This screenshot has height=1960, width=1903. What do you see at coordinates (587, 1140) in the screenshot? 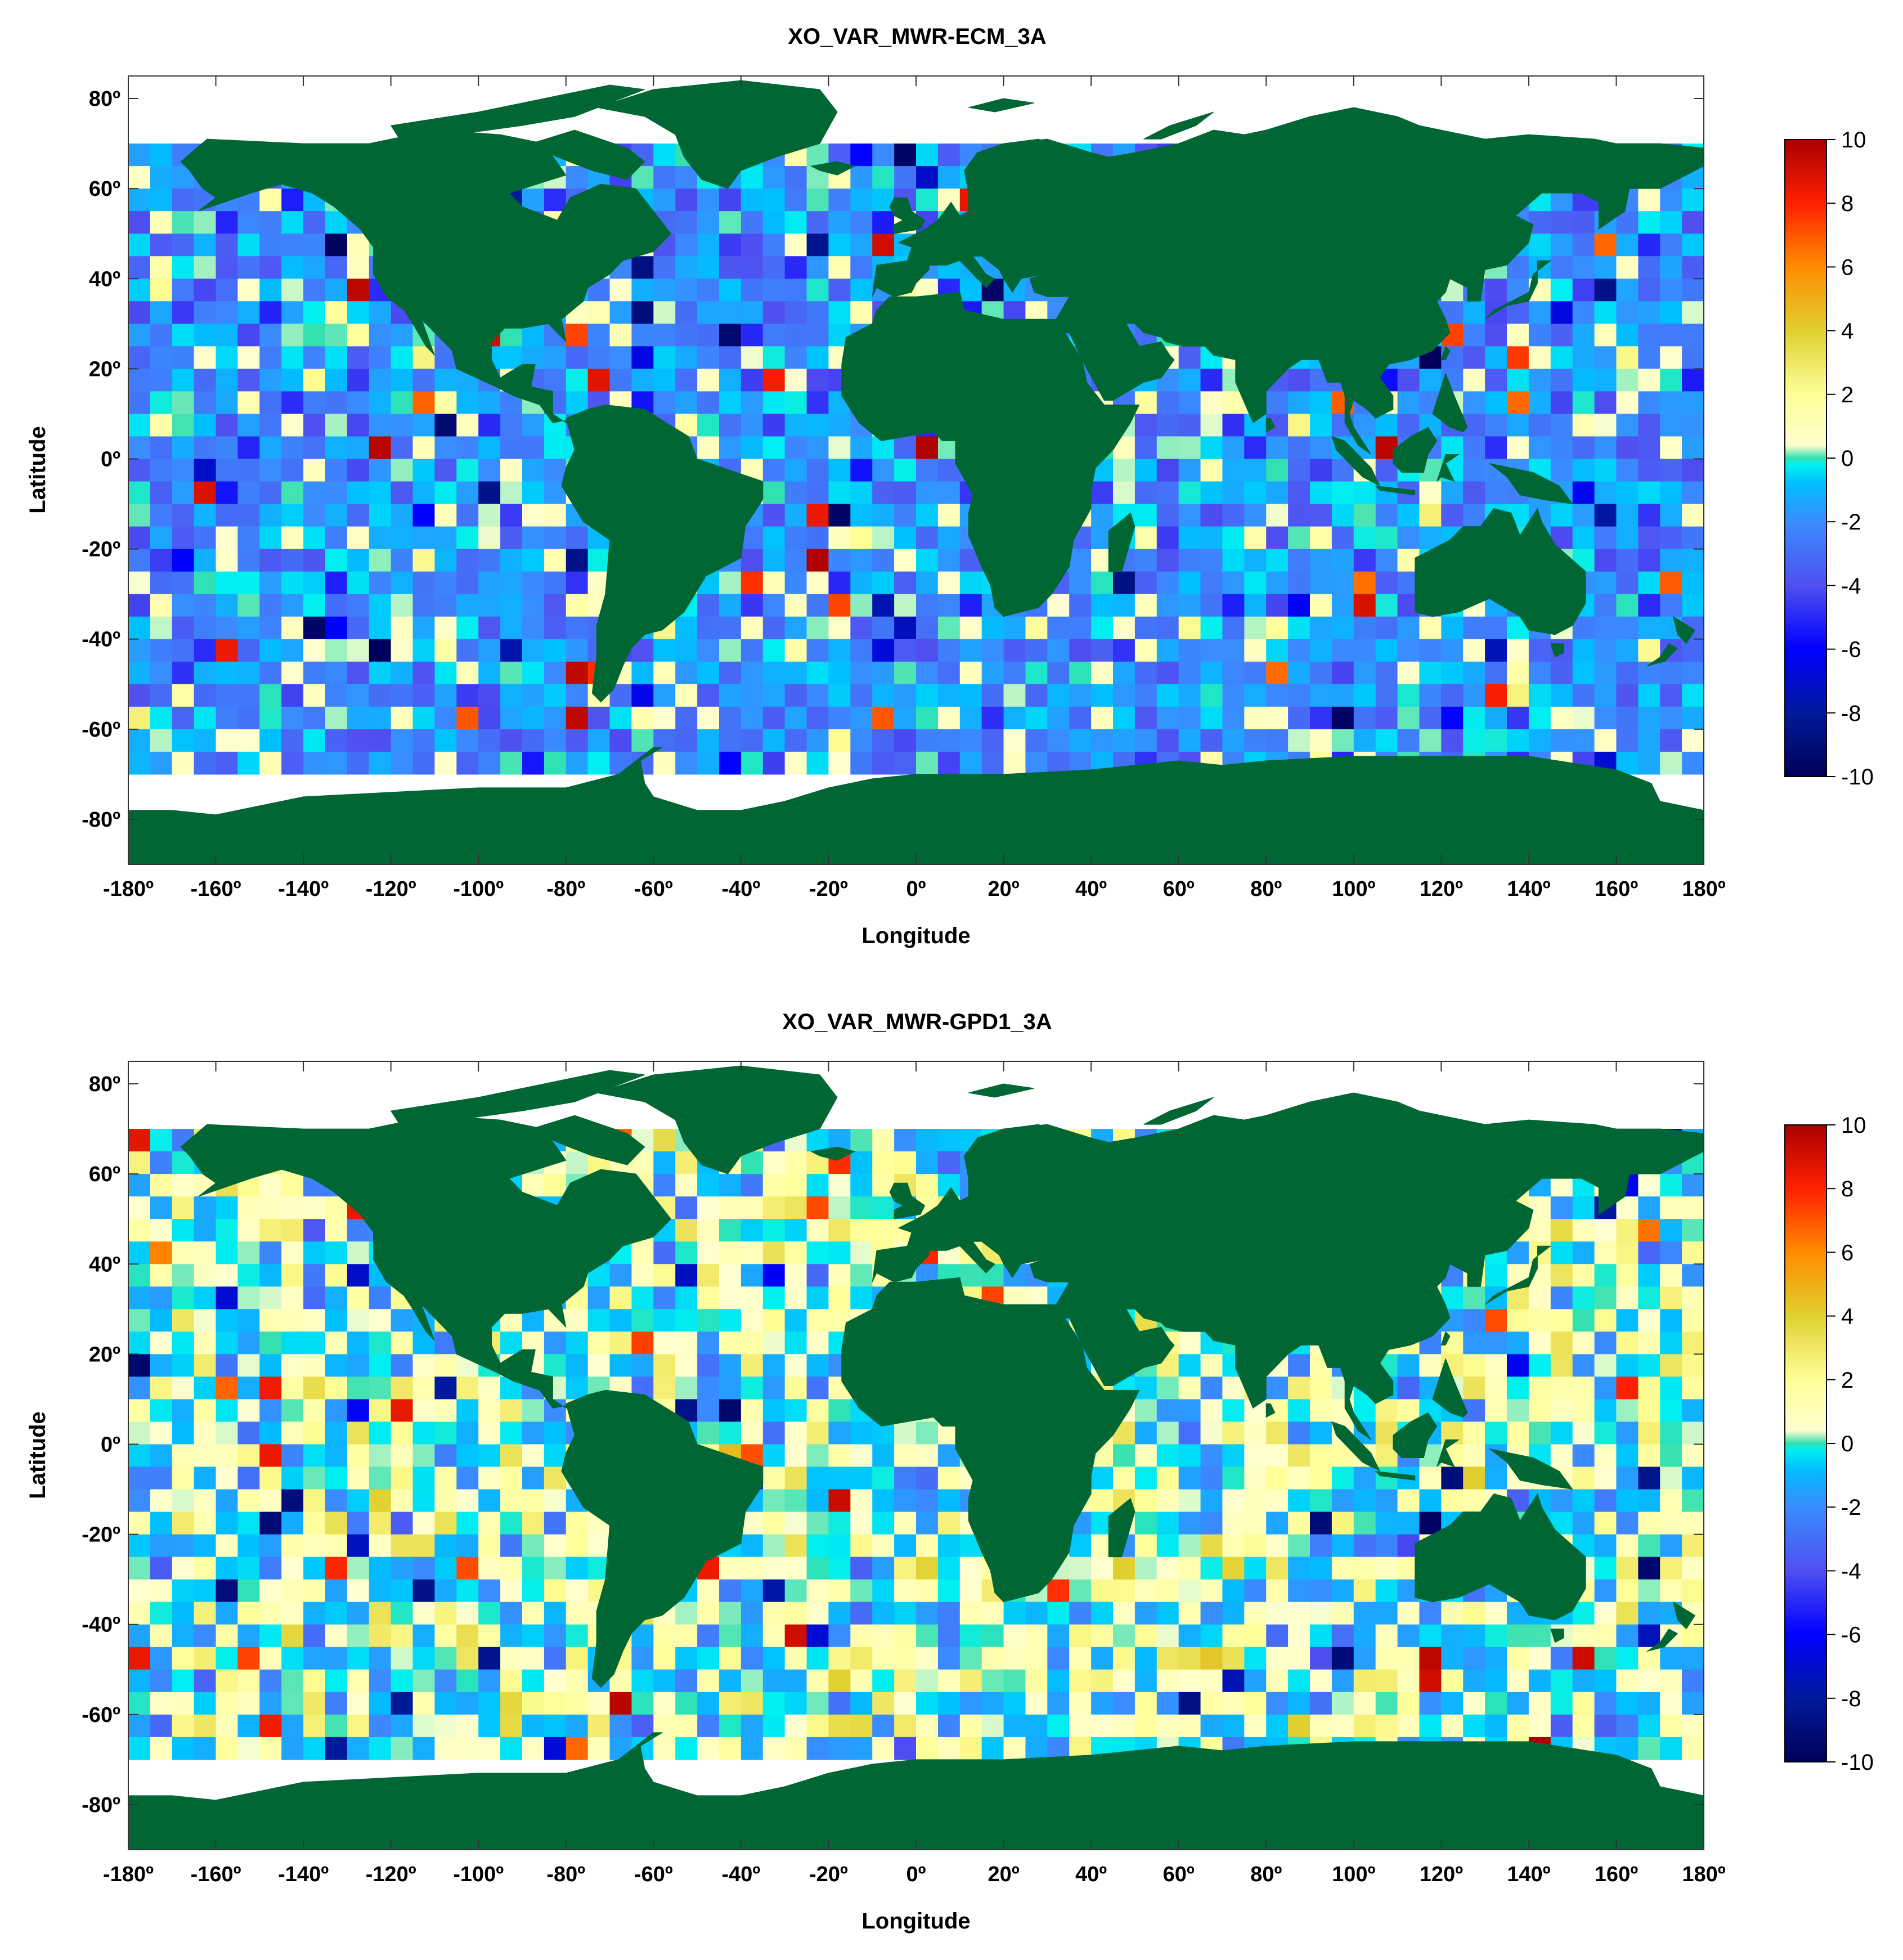
I see `land-baffin-island` at bounding box center [587, 1140].